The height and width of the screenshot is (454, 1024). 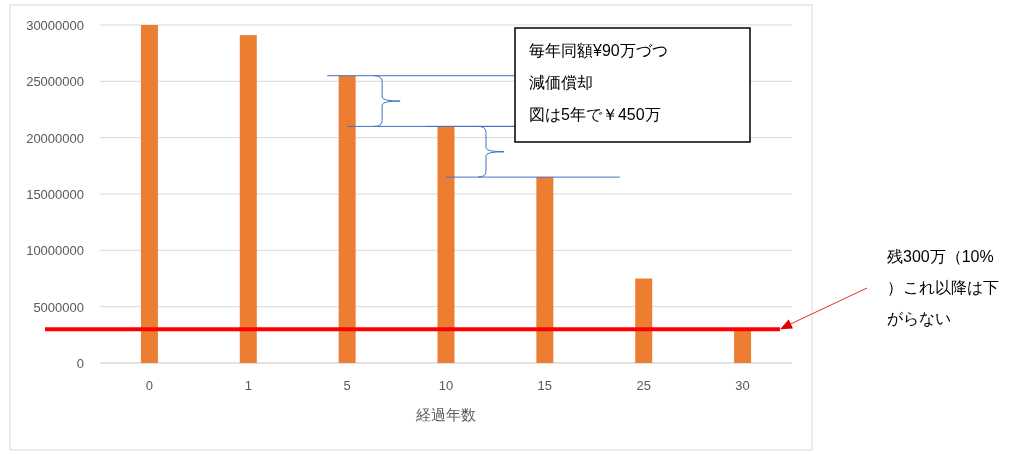 I want to click on y-tick-label: 30000000, so click(x=55, y=25).